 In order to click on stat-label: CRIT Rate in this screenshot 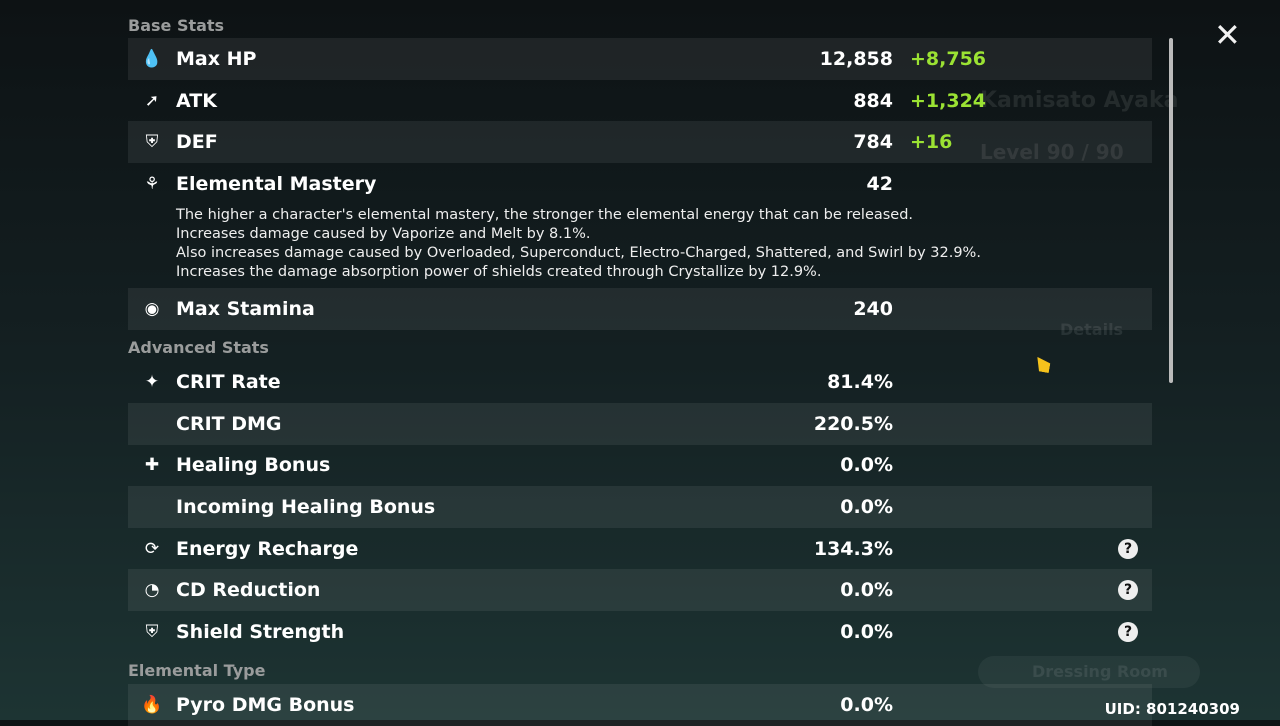, I will do `click(228, 382)`.